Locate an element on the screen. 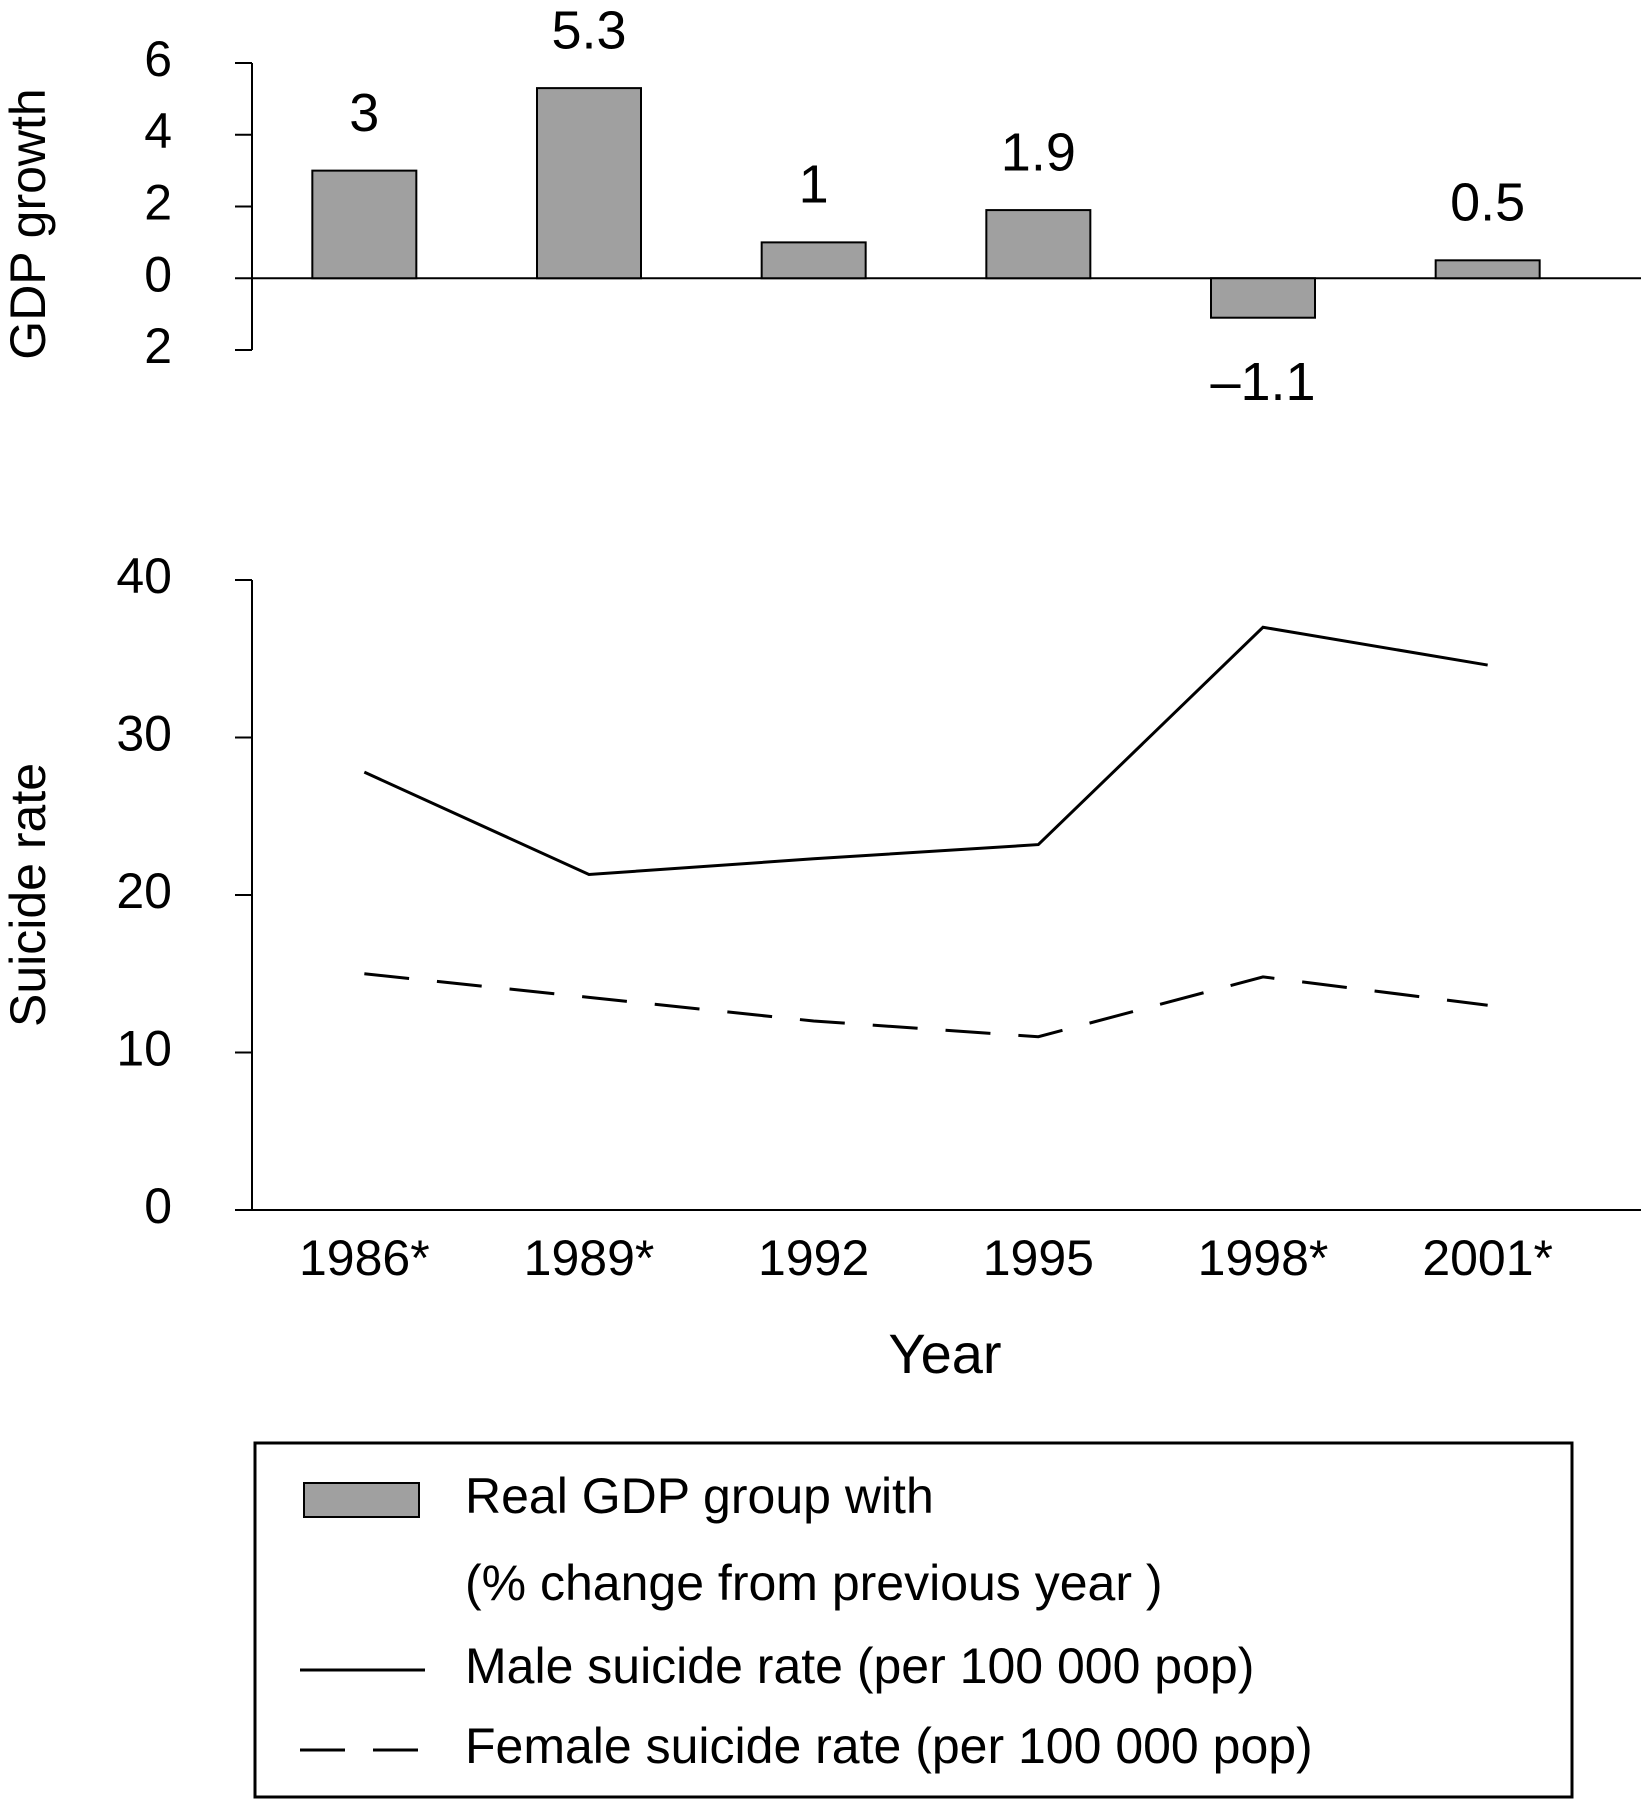  value-label: –1.1 is located at coordinates (1262, 382).